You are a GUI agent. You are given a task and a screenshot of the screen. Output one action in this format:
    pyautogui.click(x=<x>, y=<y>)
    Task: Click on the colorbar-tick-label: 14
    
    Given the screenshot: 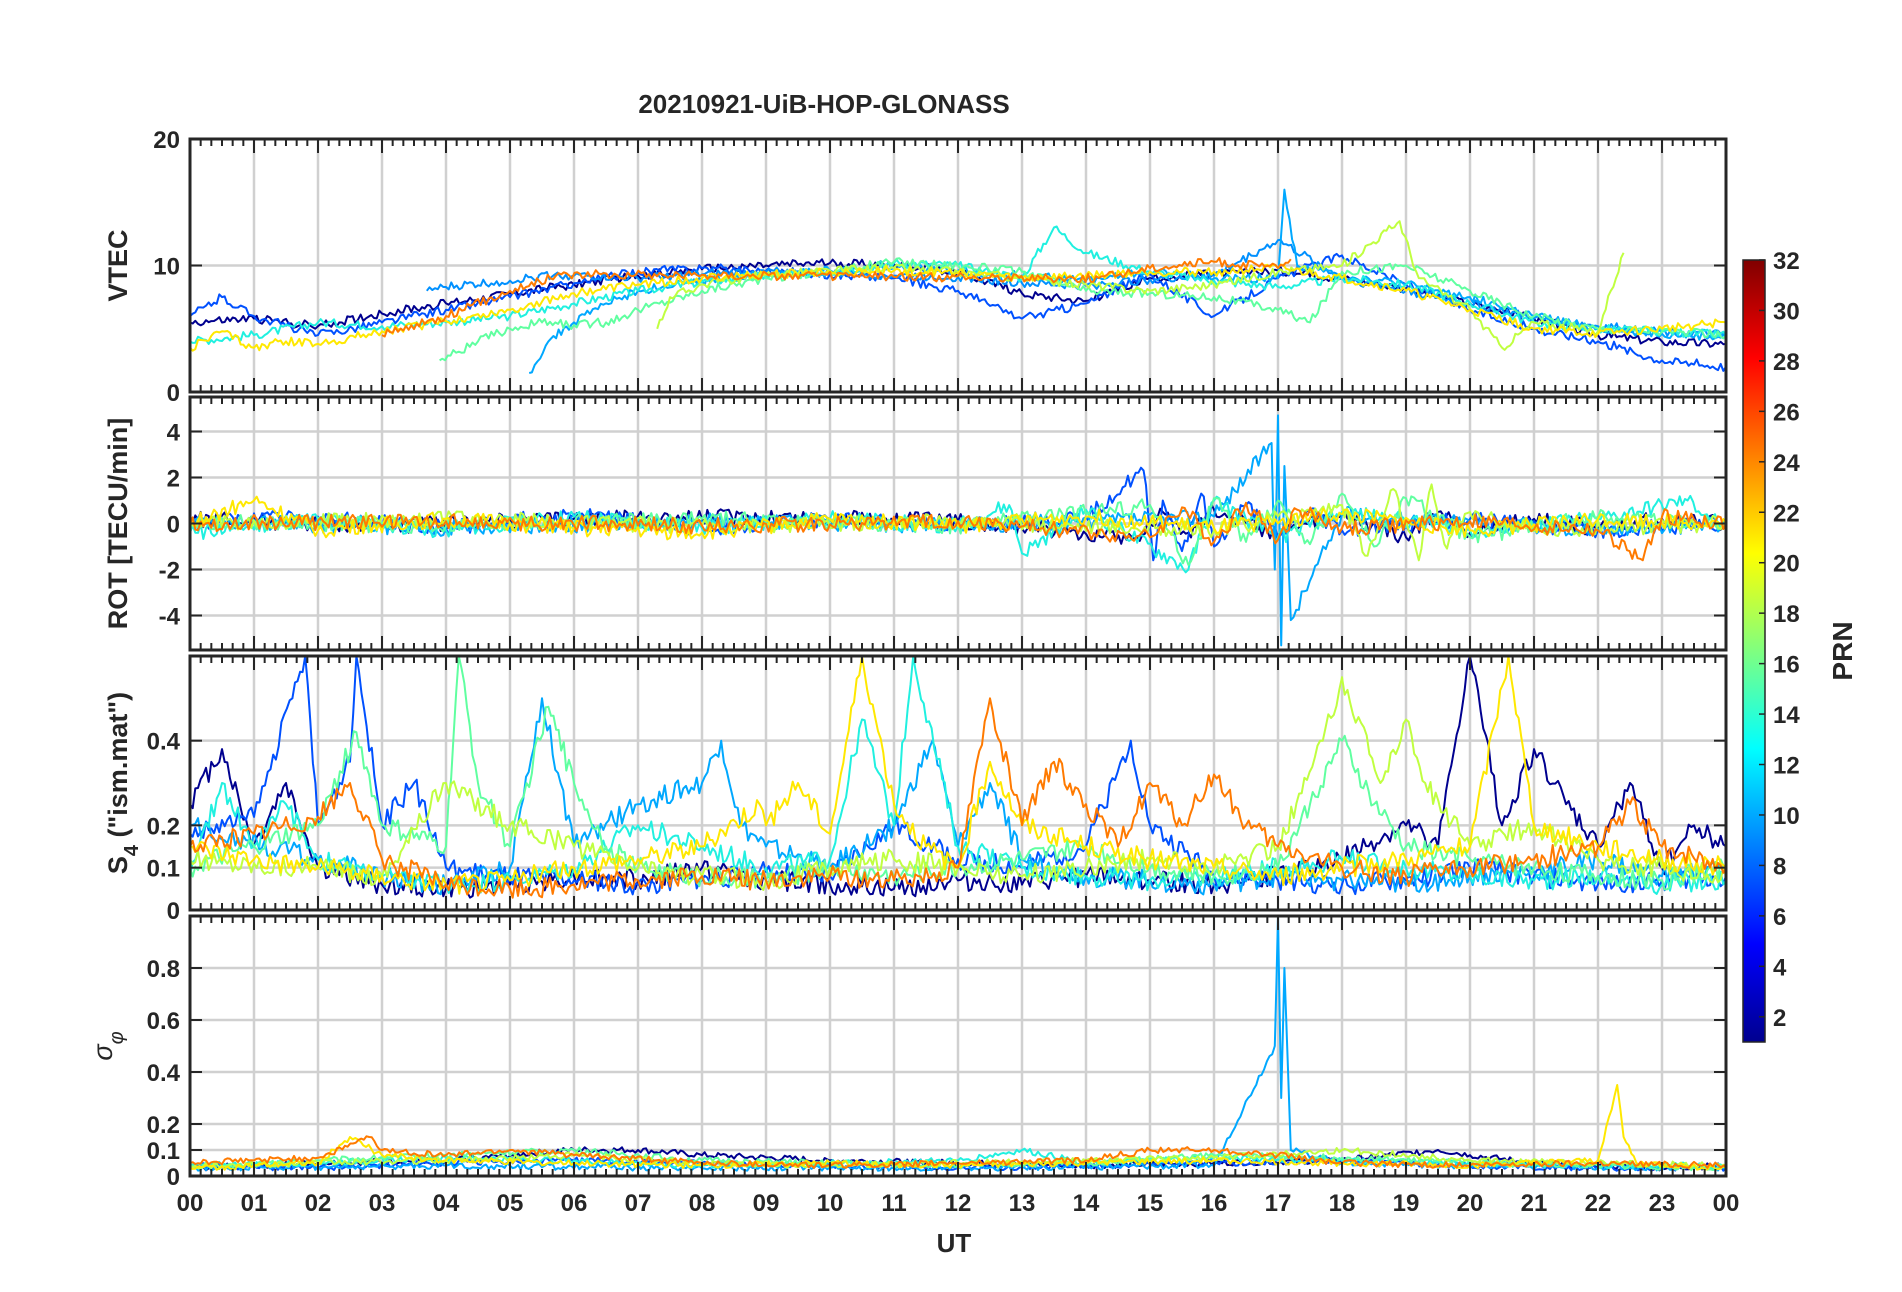 What is the action you would take?
    pyautogui.click(x=1786, y=715)
    